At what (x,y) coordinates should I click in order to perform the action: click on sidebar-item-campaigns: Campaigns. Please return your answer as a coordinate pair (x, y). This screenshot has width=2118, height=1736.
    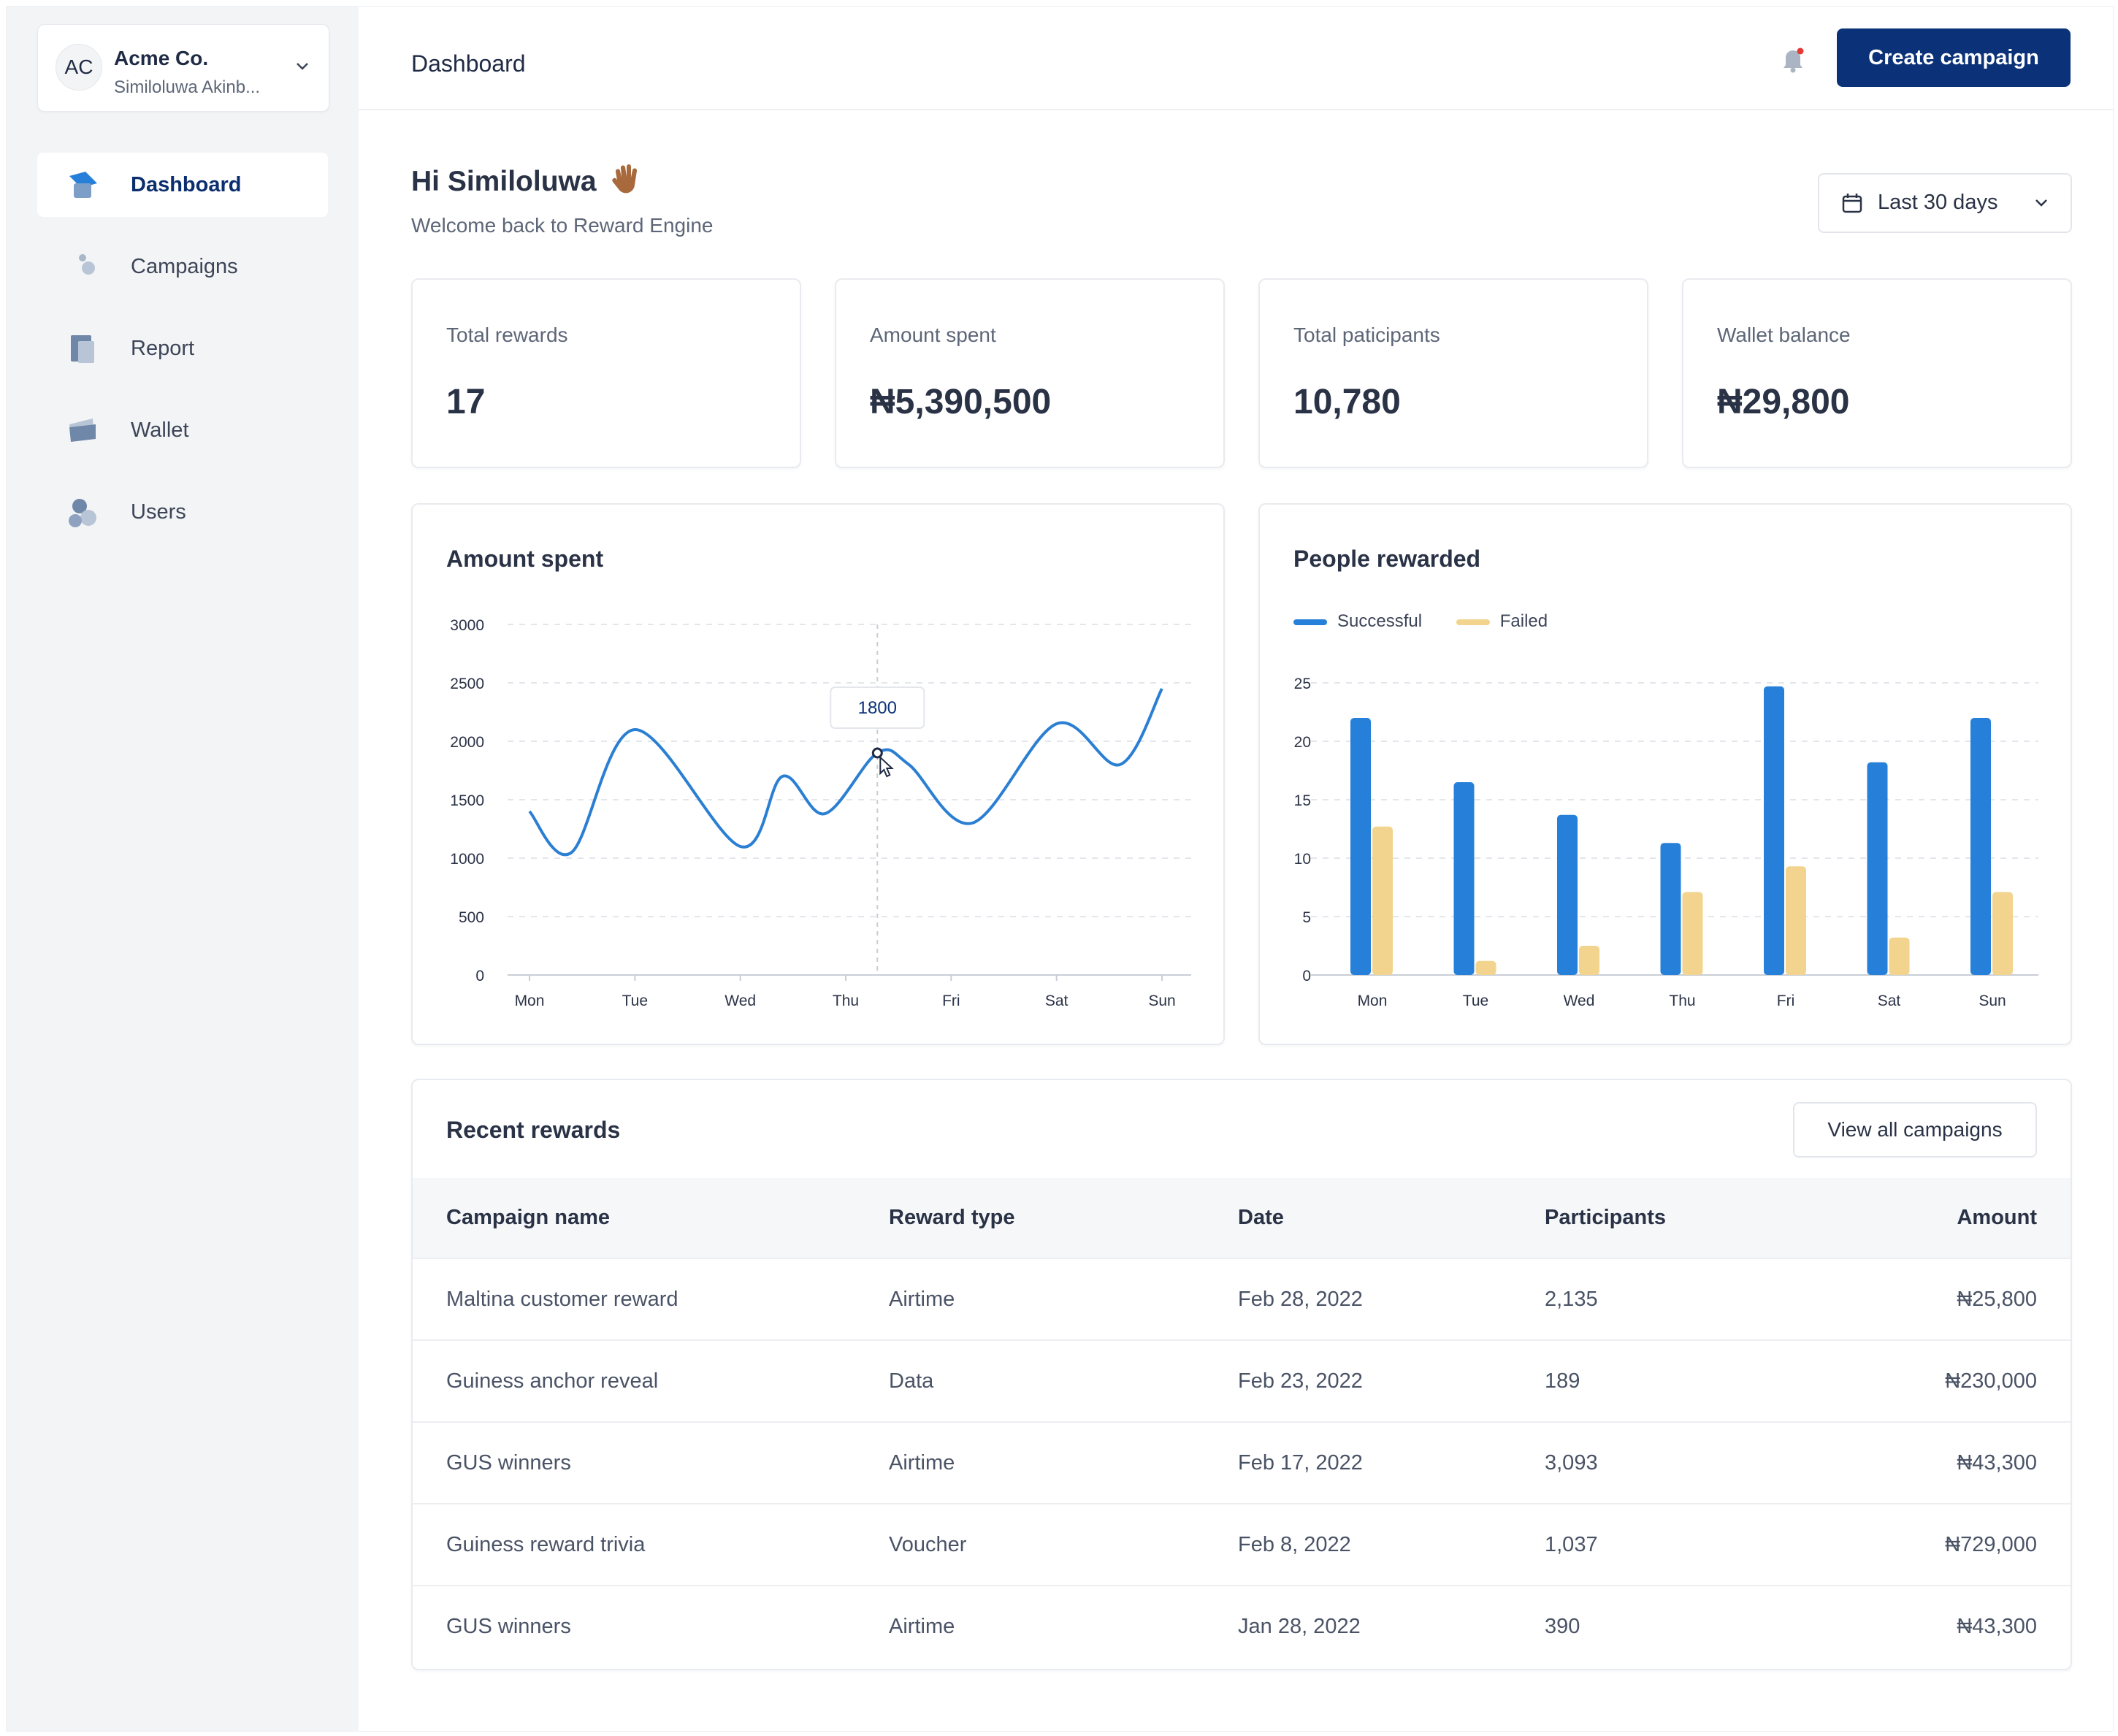
    Looking at the image, I should click on (182, 266).